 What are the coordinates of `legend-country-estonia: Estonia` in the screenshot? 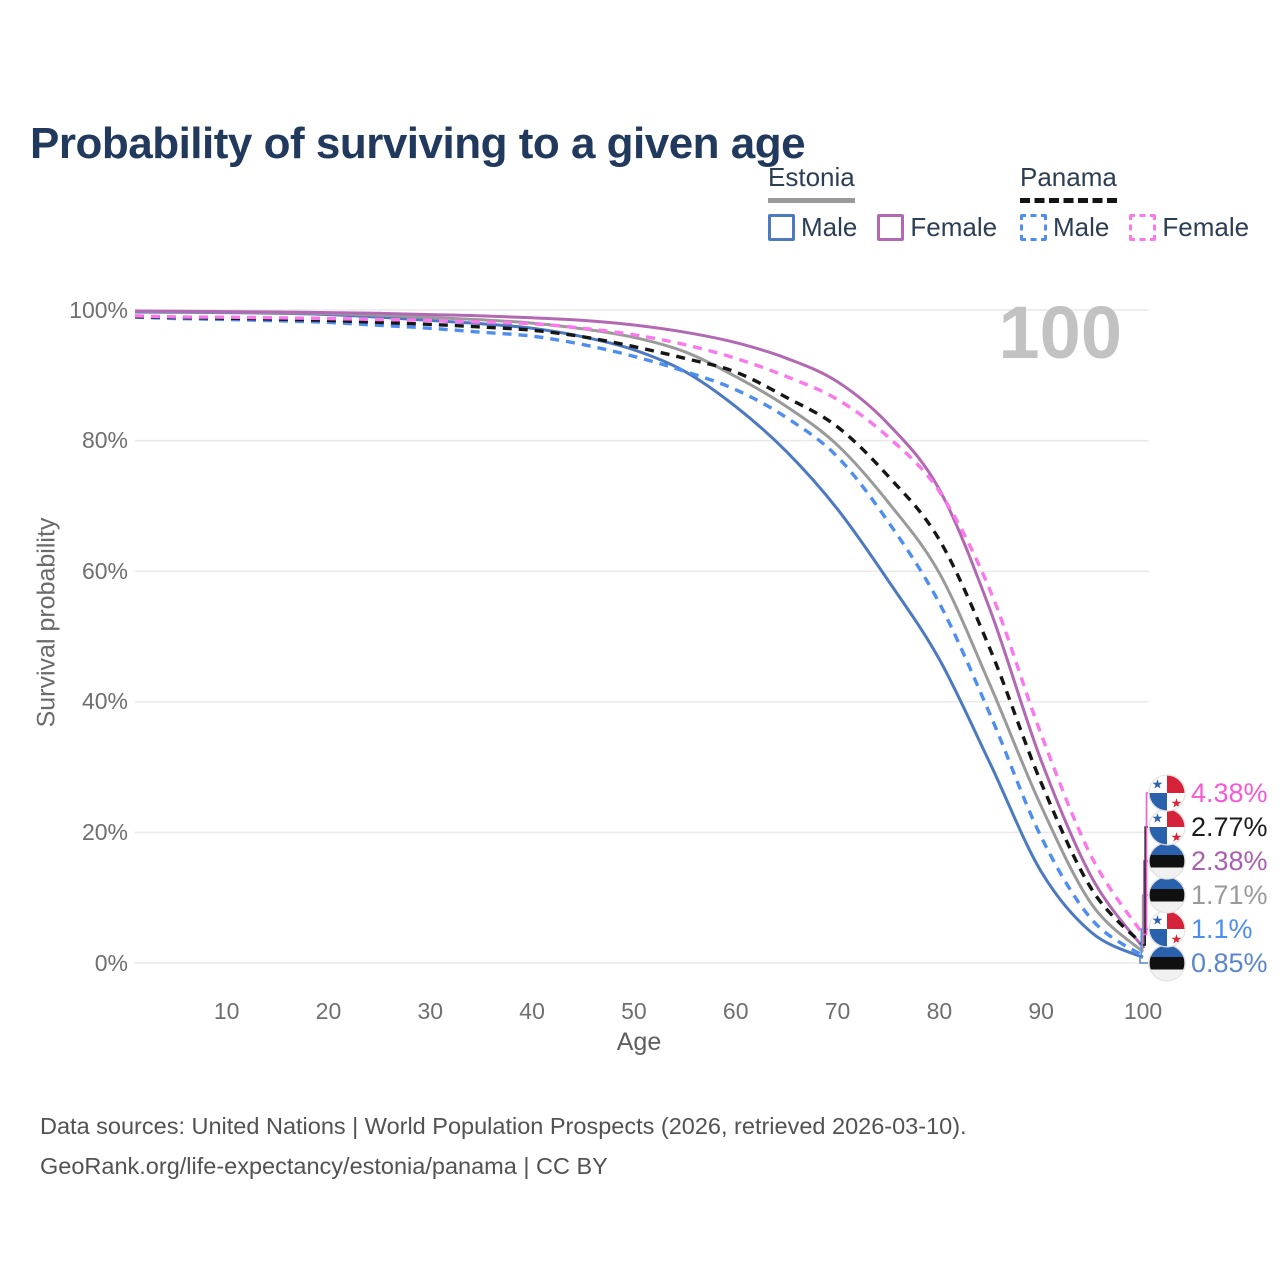 It's located at (811, 182).